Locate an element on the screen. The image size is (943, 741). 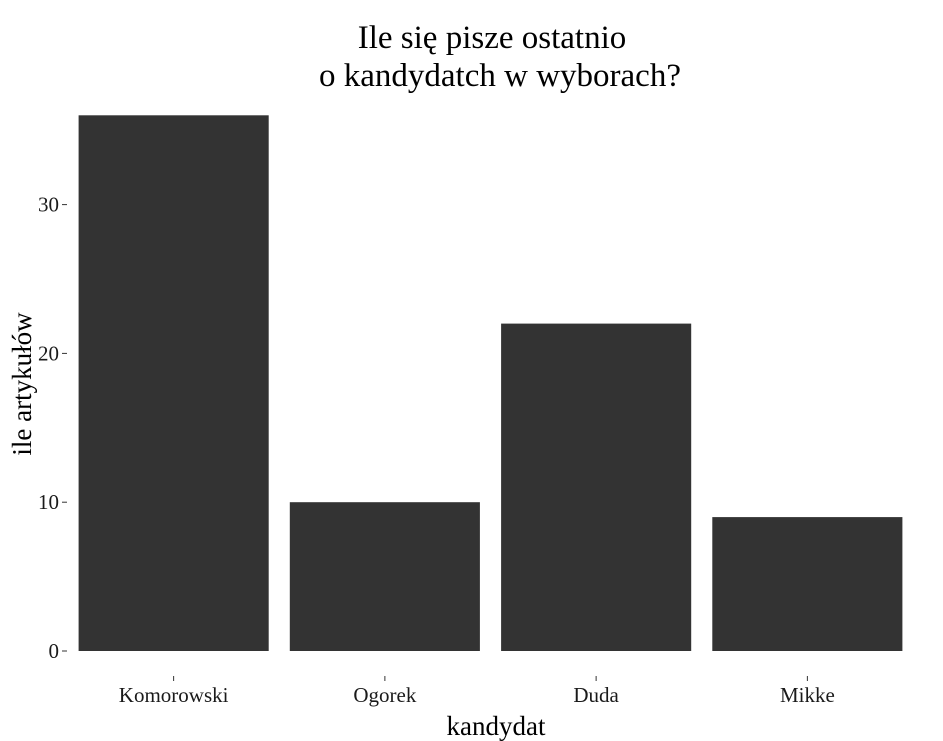
x-tick-label-duda: Duda is located at coordinates (596, 695).